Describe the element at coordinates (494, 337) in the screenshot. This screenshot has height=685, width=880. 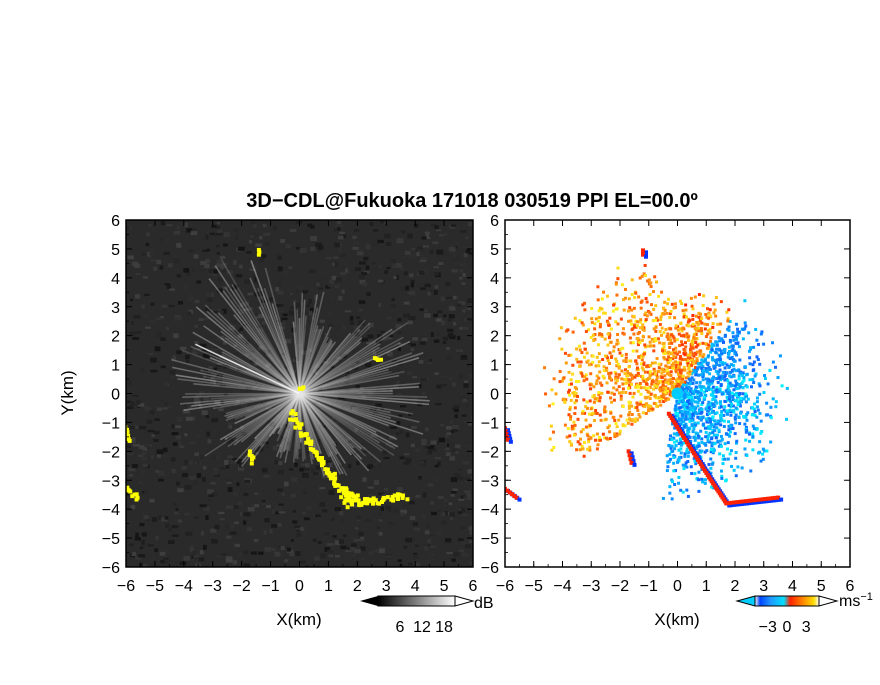
I see `y-tick-label: 2` at that location.